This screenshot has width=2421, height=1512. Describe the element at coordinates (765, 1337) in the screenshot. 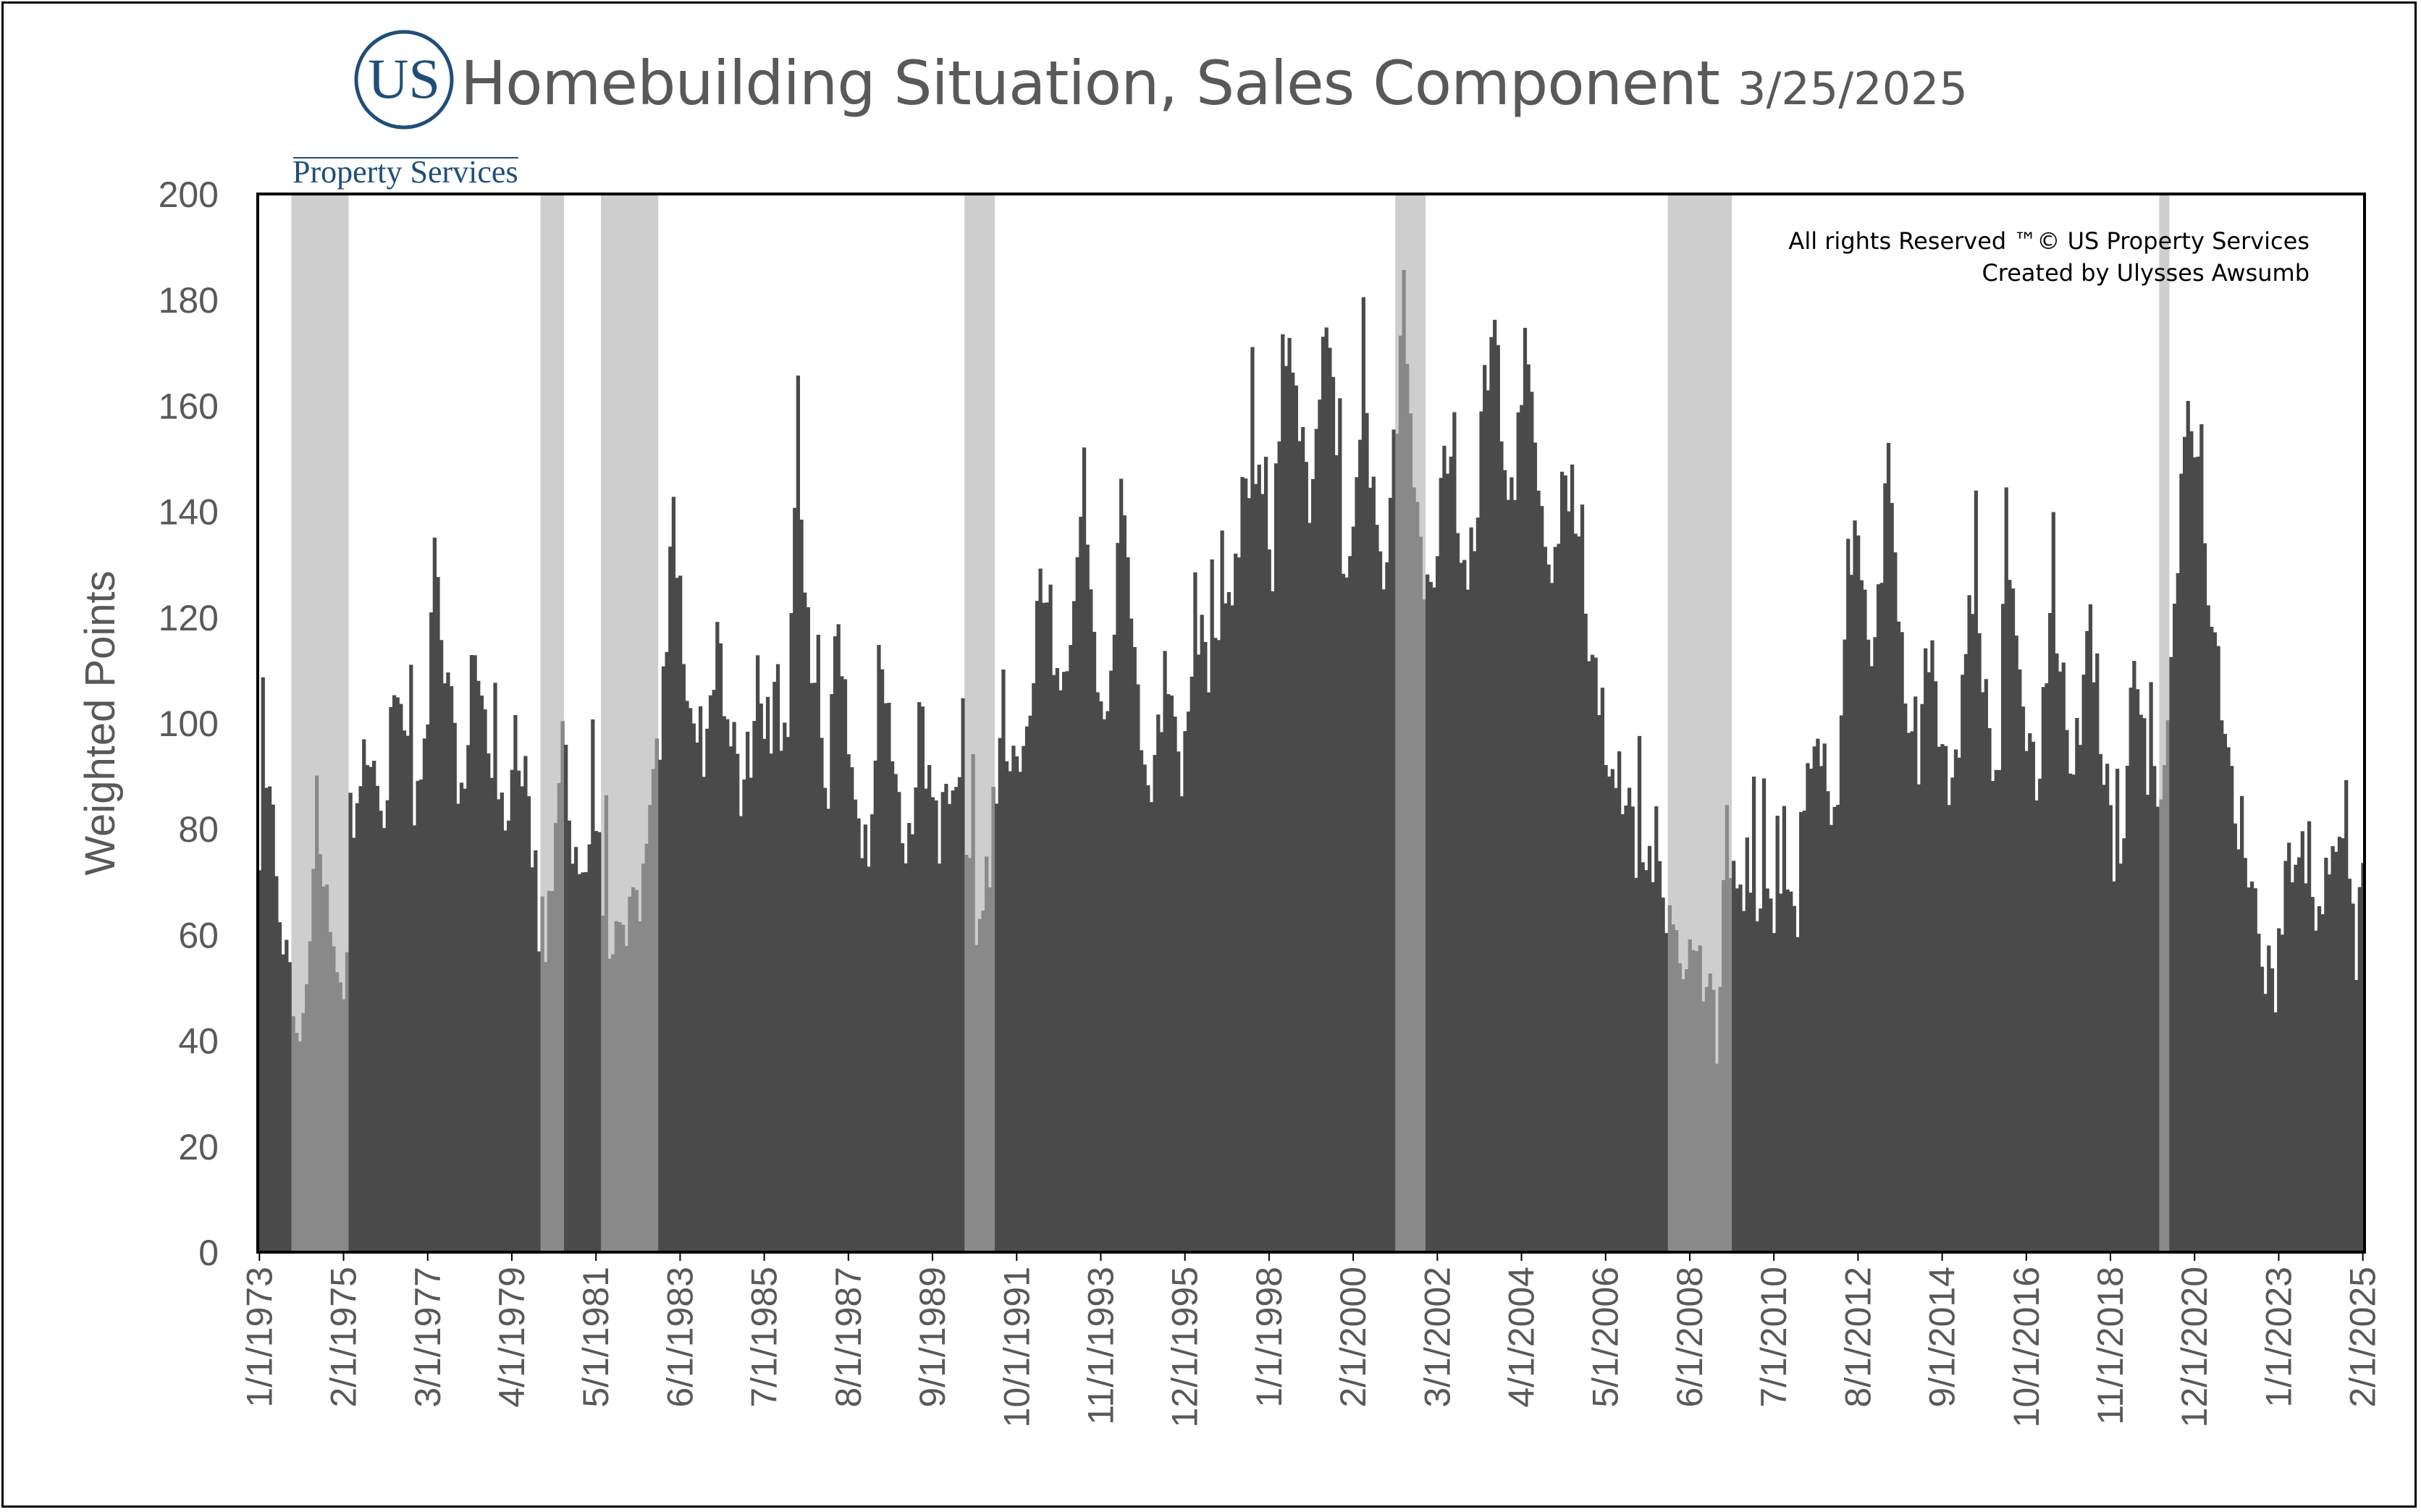

I see `x-tick-label: 7/1/1985` at that location.